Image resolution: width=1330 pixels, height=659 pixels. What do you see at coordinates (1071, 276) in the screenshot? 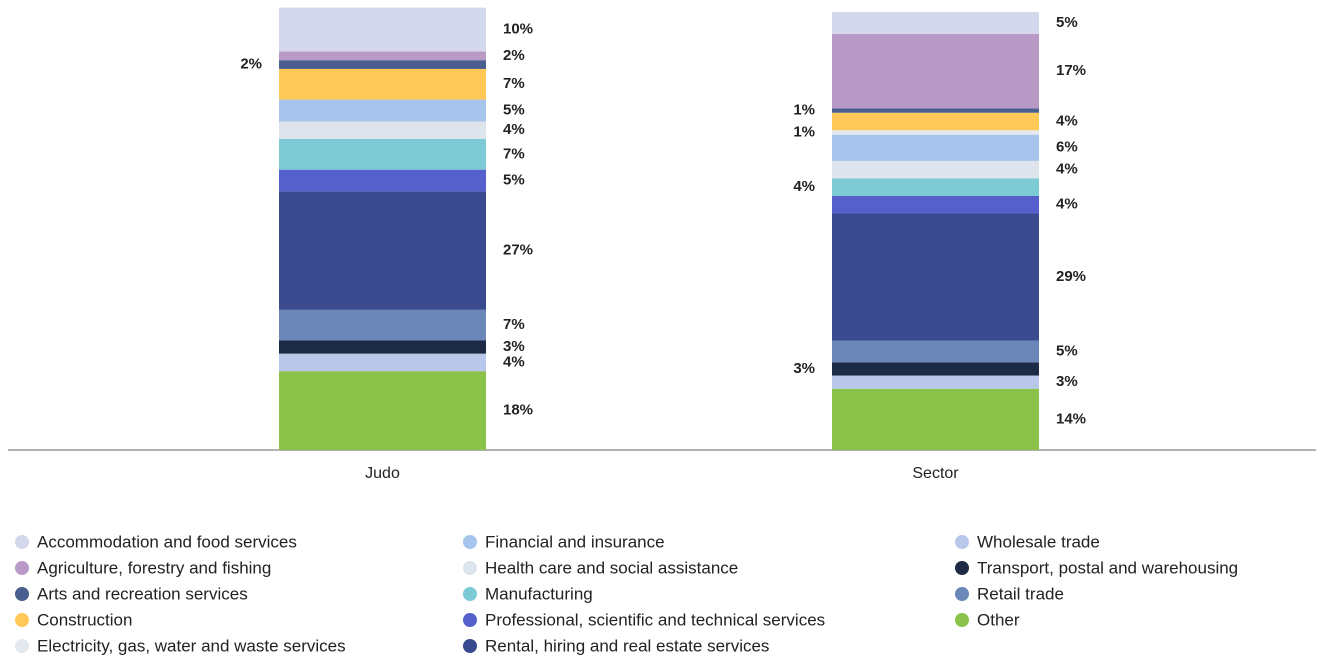
I see `data-label: 29%` at bounding box center [1071, 276].